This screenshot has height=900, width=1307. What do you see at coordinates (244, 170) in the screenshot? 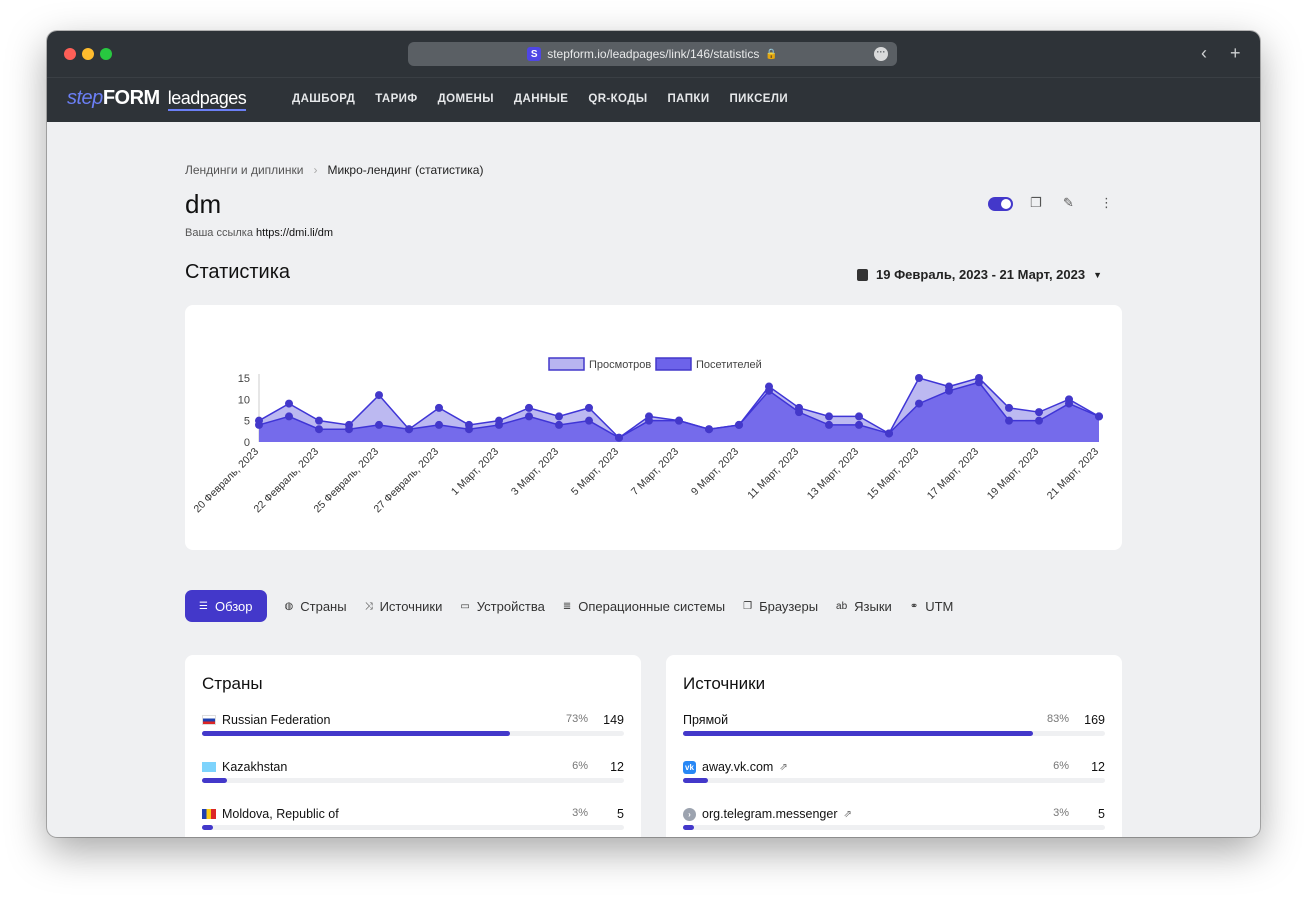
I see `breadcrumb-parent: Лендинги и диплинки` at bounding box center [244, 170].